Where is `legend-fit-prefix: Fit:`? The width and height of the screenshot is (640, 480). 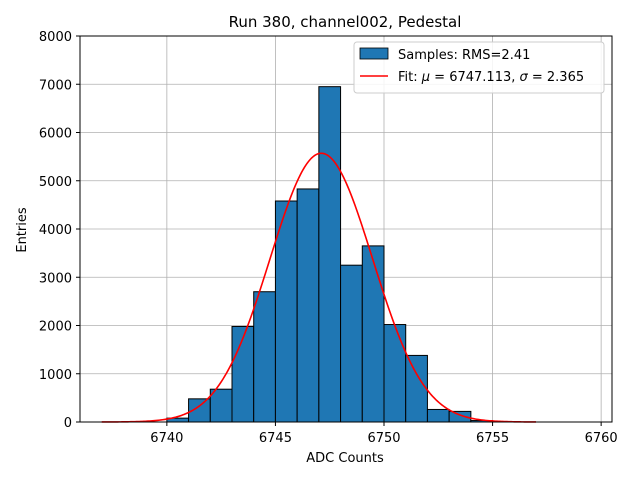 legend-fit-prefix: Fit: is located at coordinates (410, 77).